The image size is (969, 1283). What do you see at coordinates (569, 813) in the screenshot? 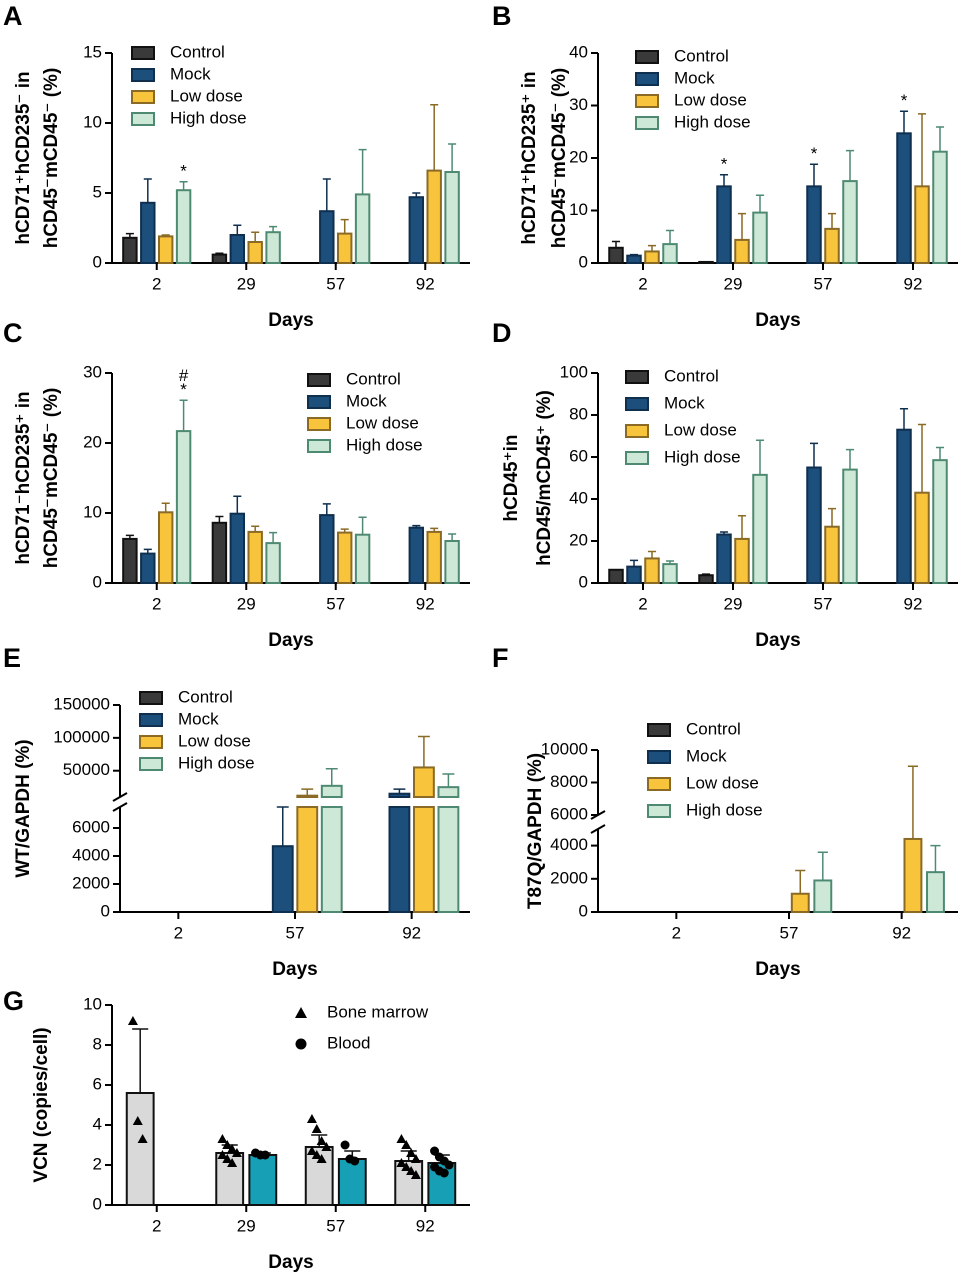
I see `y-tick-label: 6000` at bounding box center [569, 813].